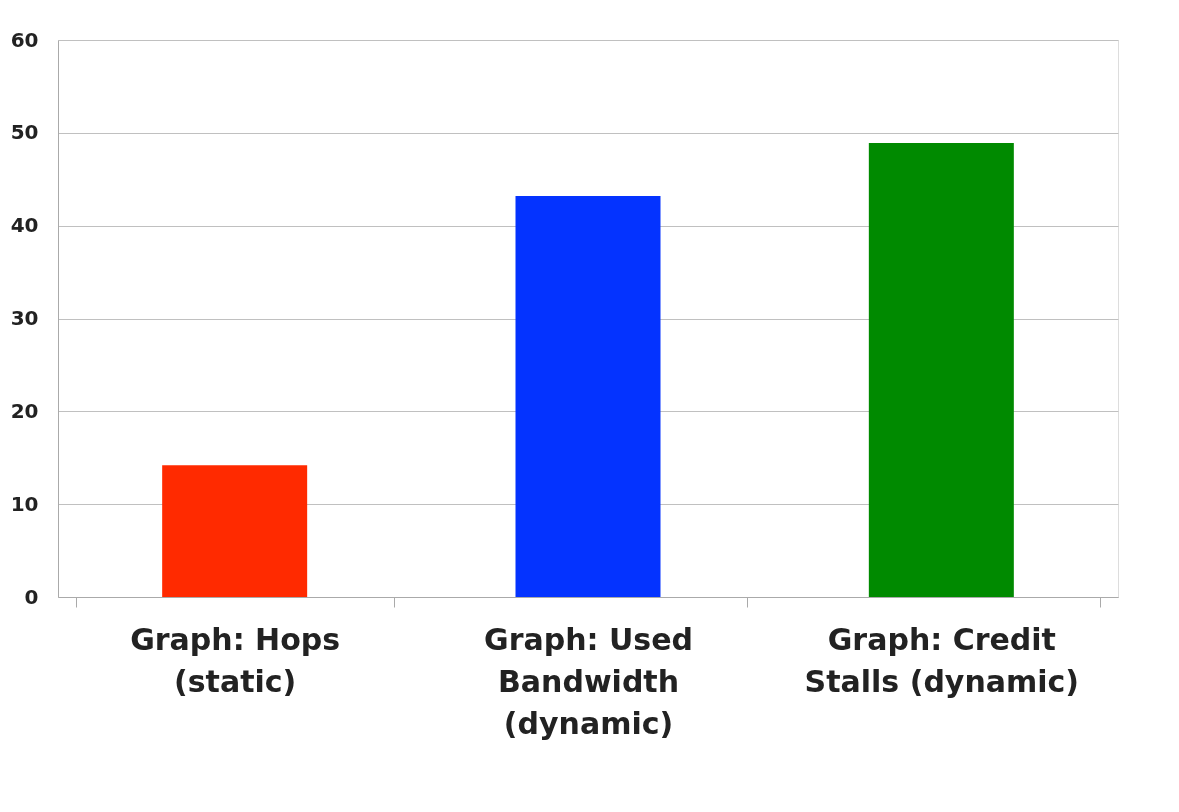  I want to click on y-tick-label: 20, so click(24, 410).